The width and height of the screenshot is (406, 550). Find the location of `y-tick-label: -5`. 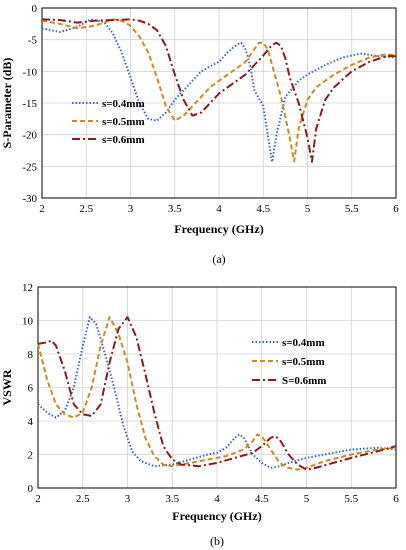

y-tick-label: -5 is located at coordinates (33, 41).